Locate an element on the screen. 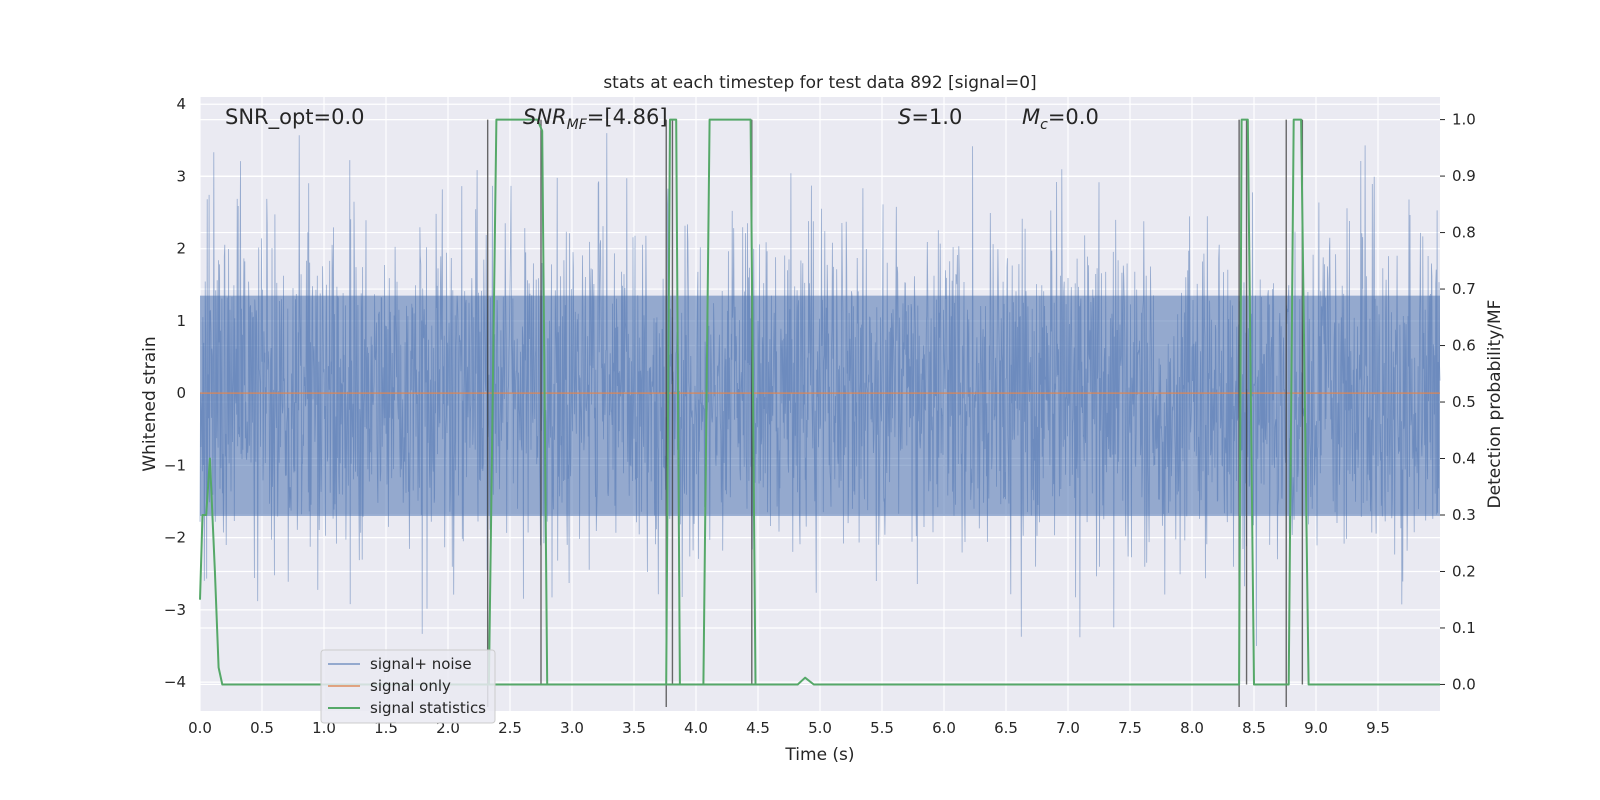 This screenshot has width=1600, height=800. y-right-tick-label: 0.8 is located at coordinates (1464, 233).